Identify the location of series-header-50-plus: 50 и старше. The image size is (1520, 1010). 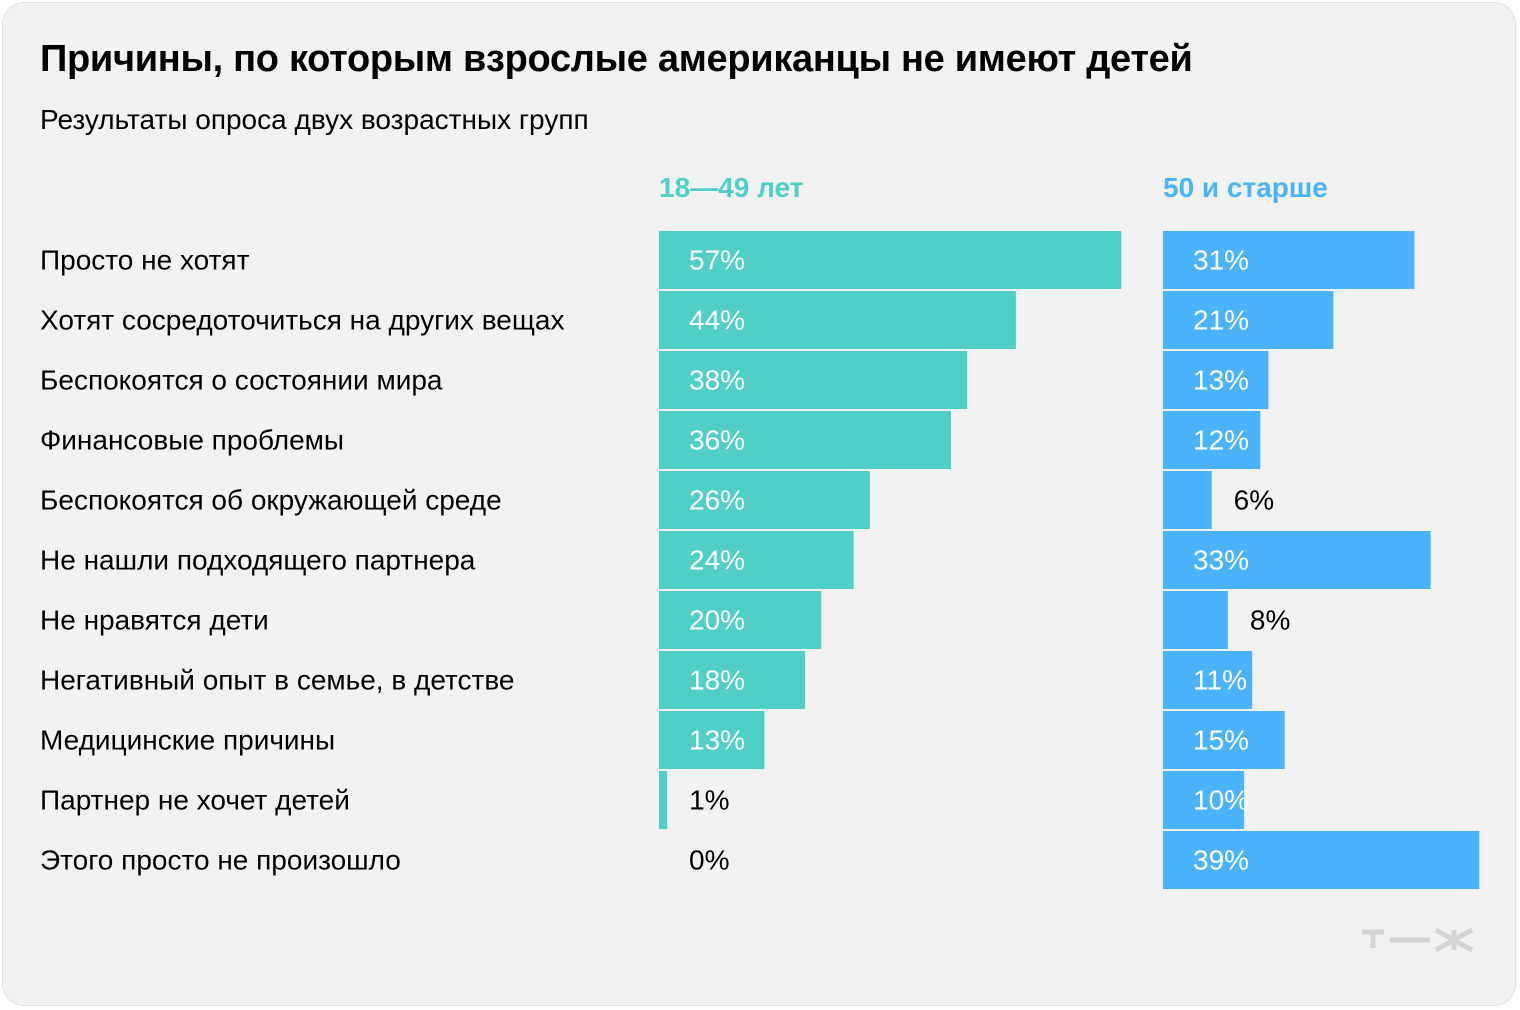
(1245, 187).